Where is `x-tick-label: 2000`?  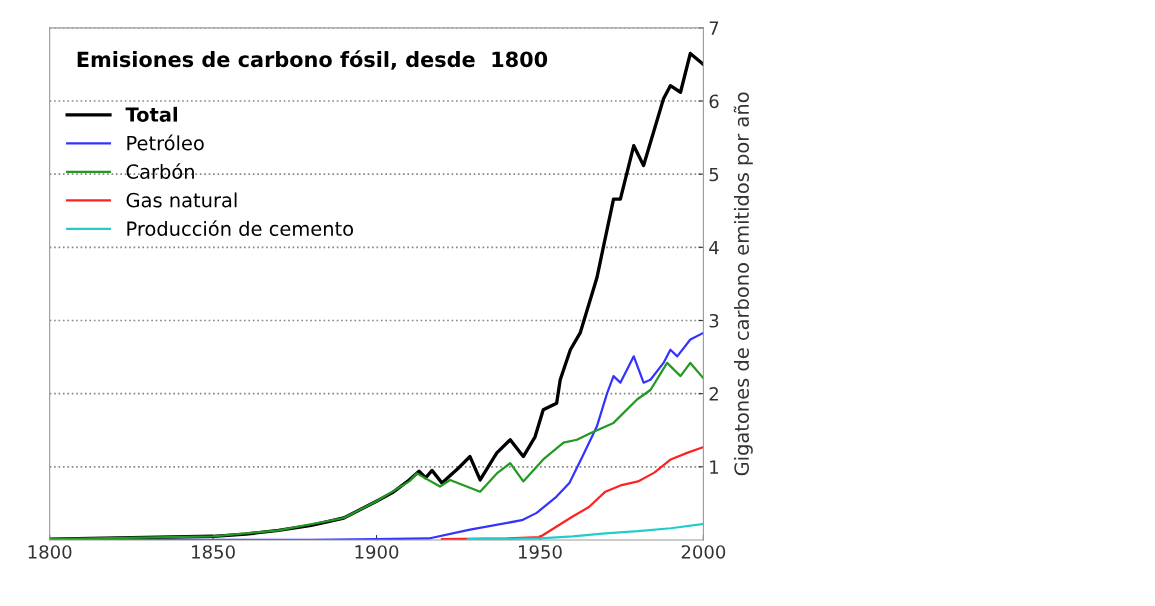
x-tick-label: 2000 is located at coordinates (703, 552).